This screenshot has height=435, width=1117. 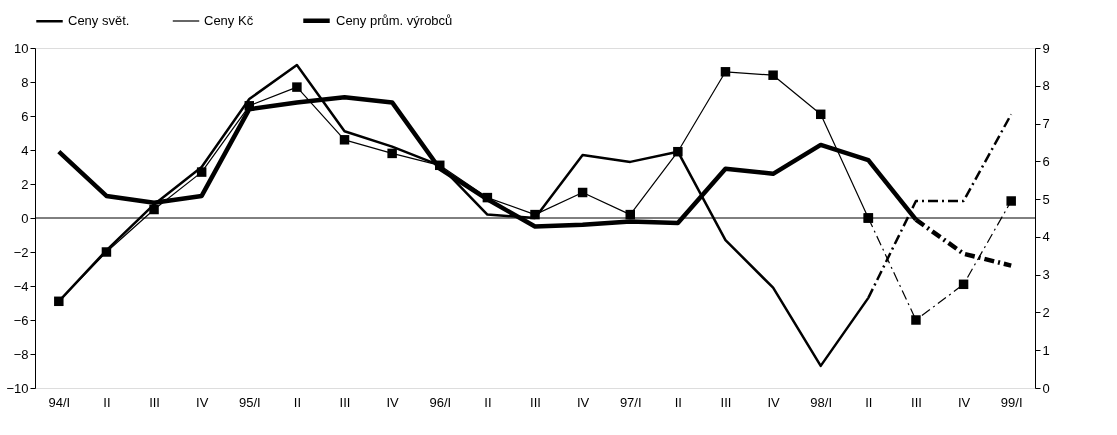 What do you see at coordinates (21, 354) in the screenshot?
I see `y-tick-label: −8` at bounding box center [21, 354].